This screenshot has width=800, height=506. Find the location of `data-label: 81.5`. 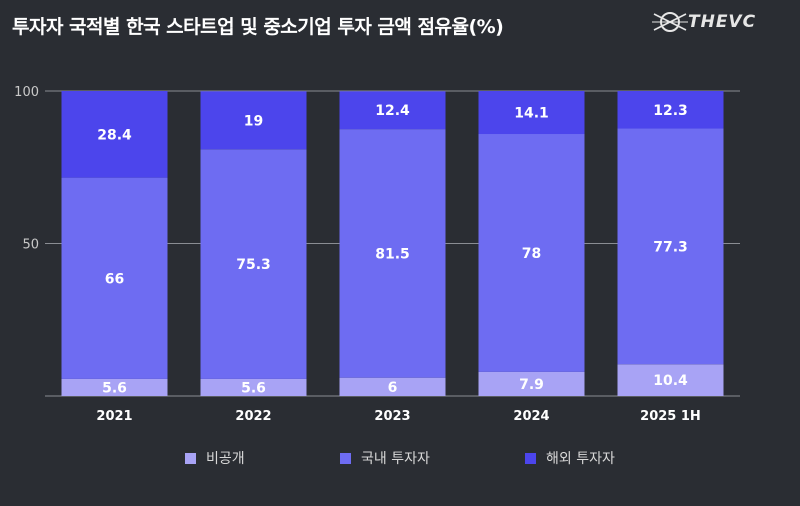

data-label: 81.5 is located at coordinates (392, 254).